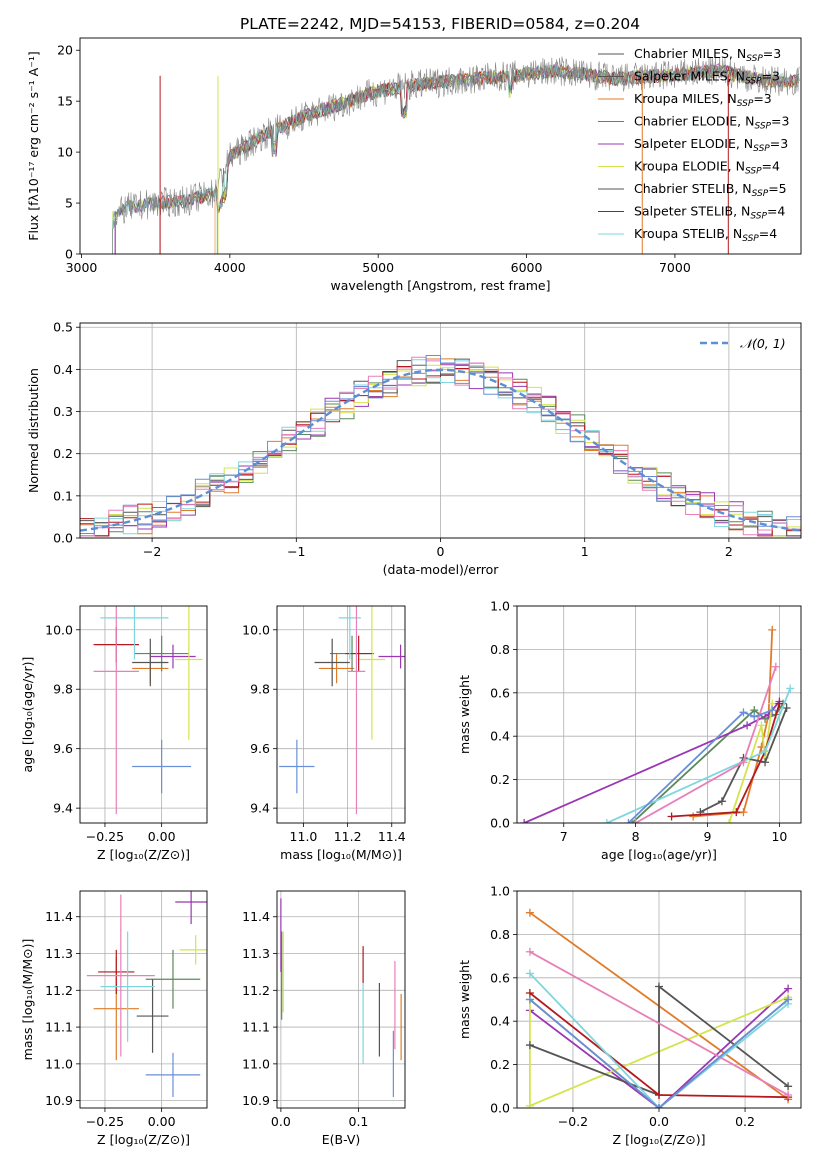 This screenshot has height=1170, width=819. What do you see at coordinates (82, 267) in the screenshot?
I see `x-tick-label: 3000` at bounding box center [82, 267].